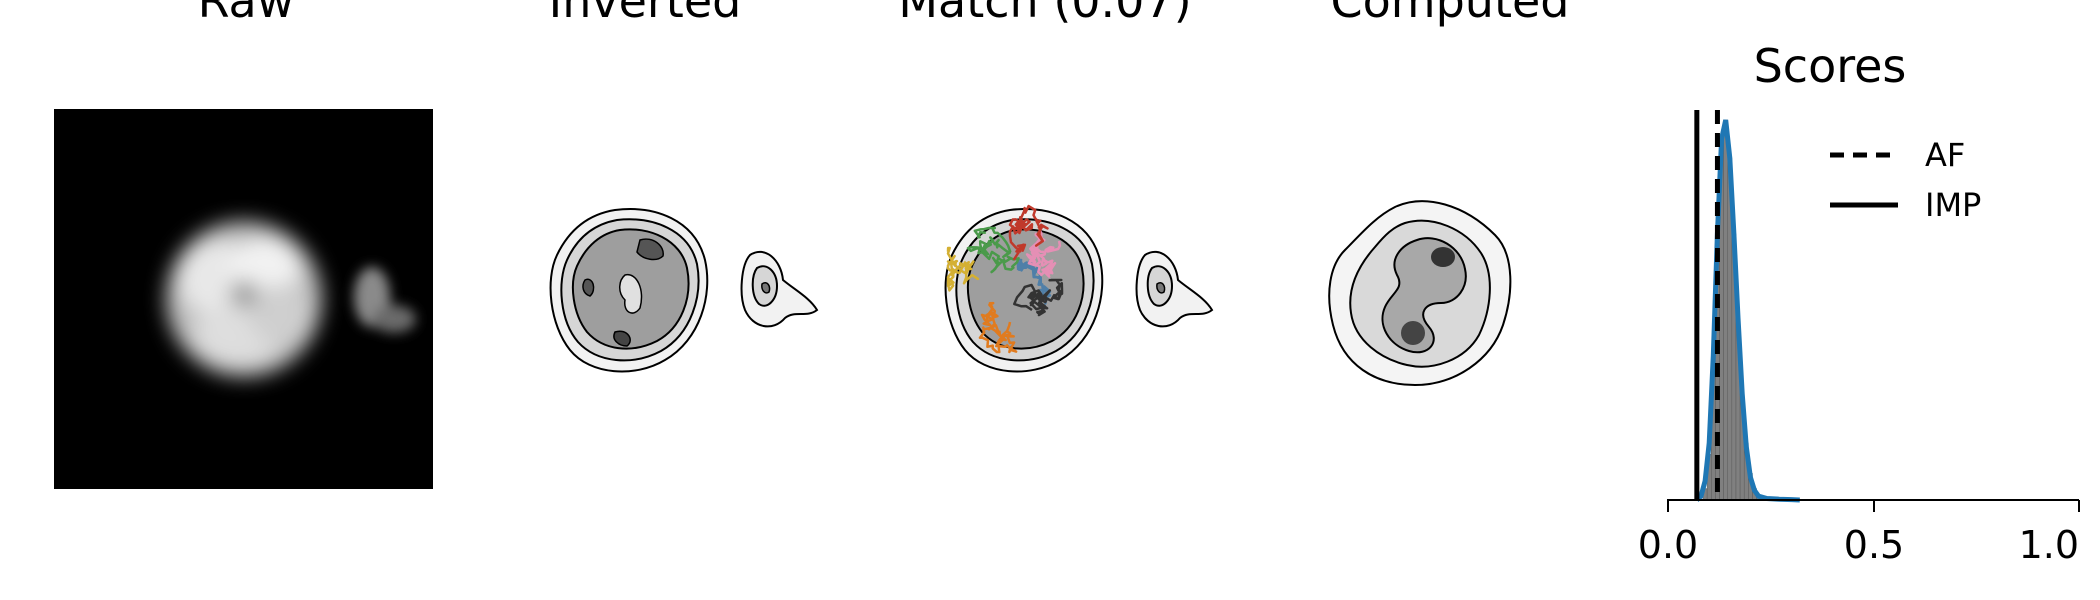 Image resolution: width=2100 pixels, height=600 pixels. Describe the element at coordinates (1079, 288) in the screenshot. I see `match-contour-map` at that location.